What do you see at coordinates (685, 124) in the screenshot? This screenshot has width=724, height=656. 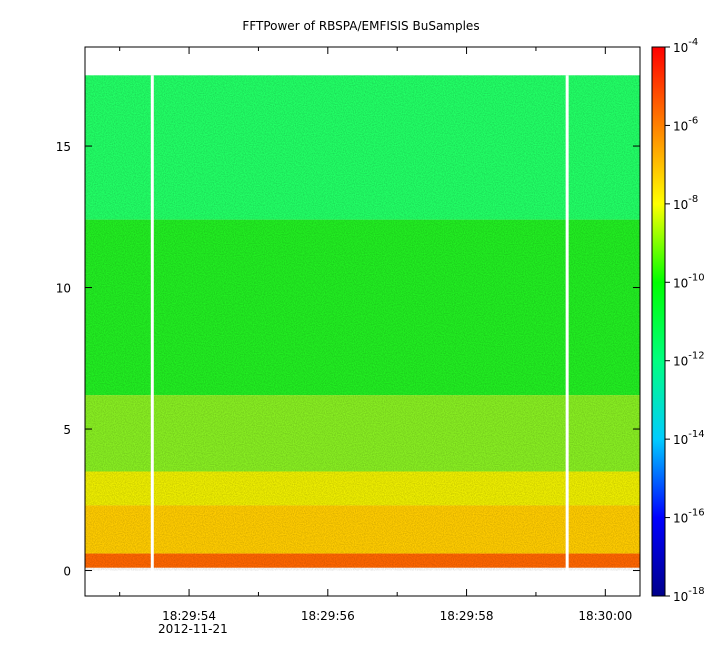 I see `colorbar-tick-label: 10⁻⁶` at bounding box center [685, 124].